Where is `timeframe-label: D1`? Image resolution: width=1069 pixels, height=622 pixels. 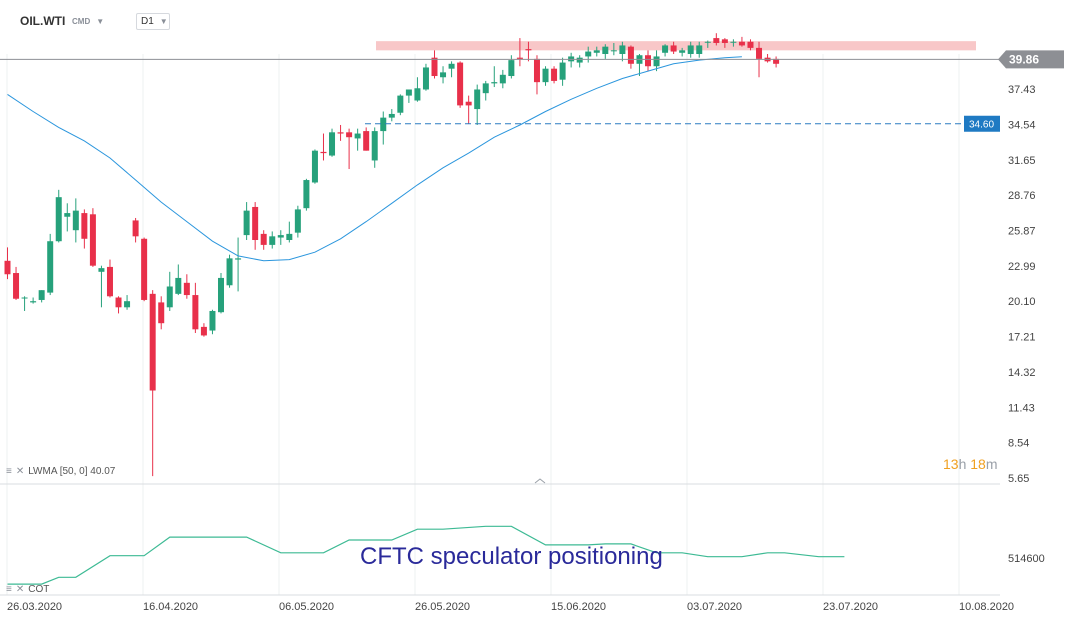 timeframe-label: D1 is located at coordinates (147, 21).